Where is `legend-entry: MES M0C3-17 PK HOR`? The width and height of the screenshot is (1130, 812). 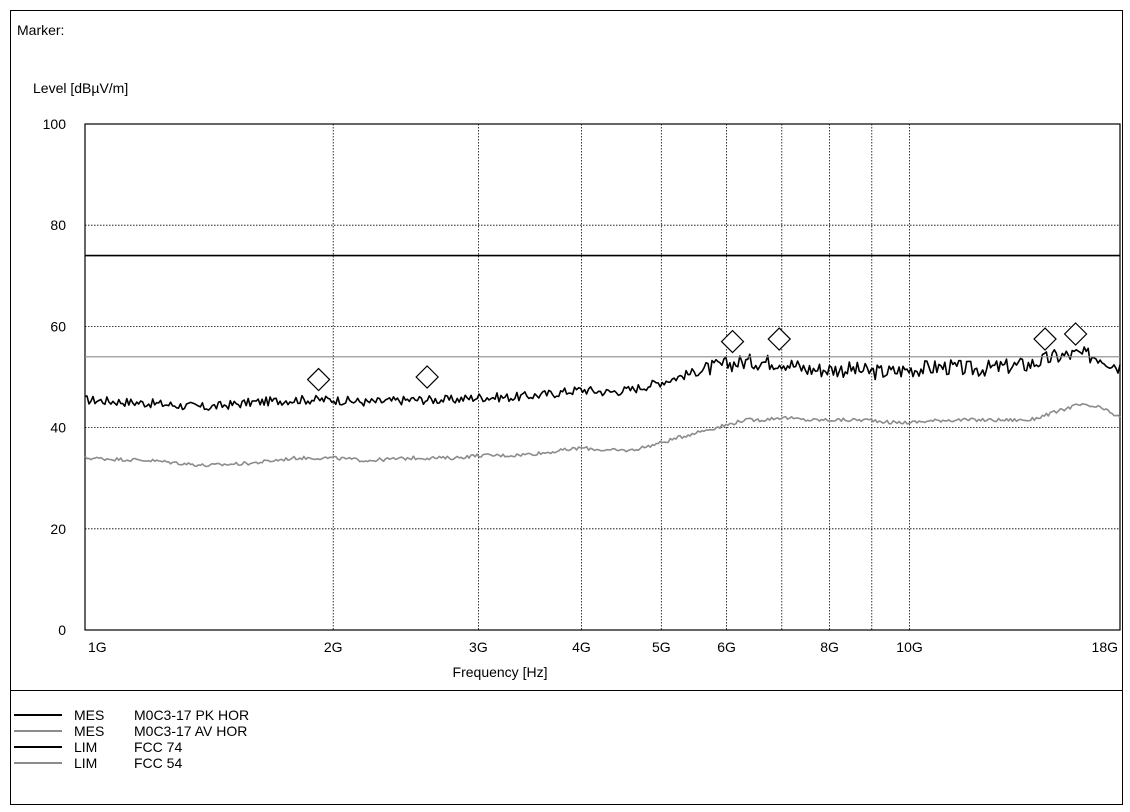
legend-entry: MES M0C3-17 PK HOR is located at coordinates (131, 715).